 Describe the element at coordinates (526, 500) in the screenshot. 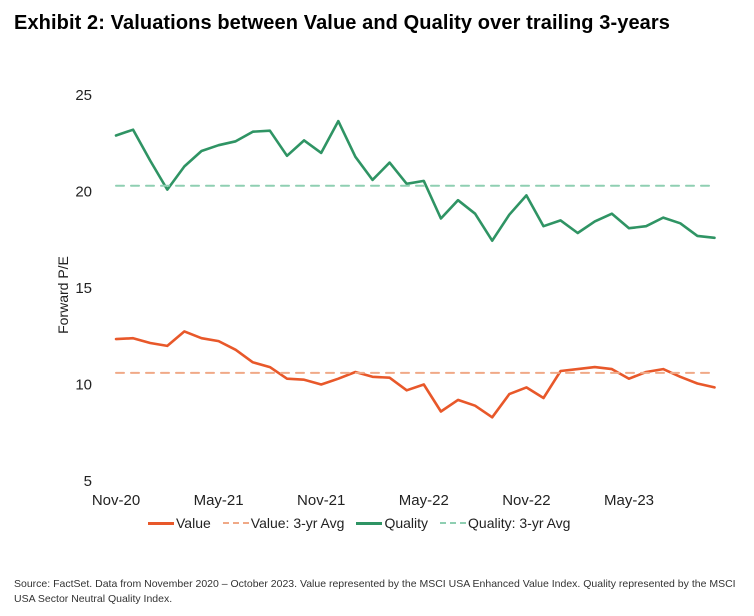

I see `x-tick-label: Nov-22` at that location.